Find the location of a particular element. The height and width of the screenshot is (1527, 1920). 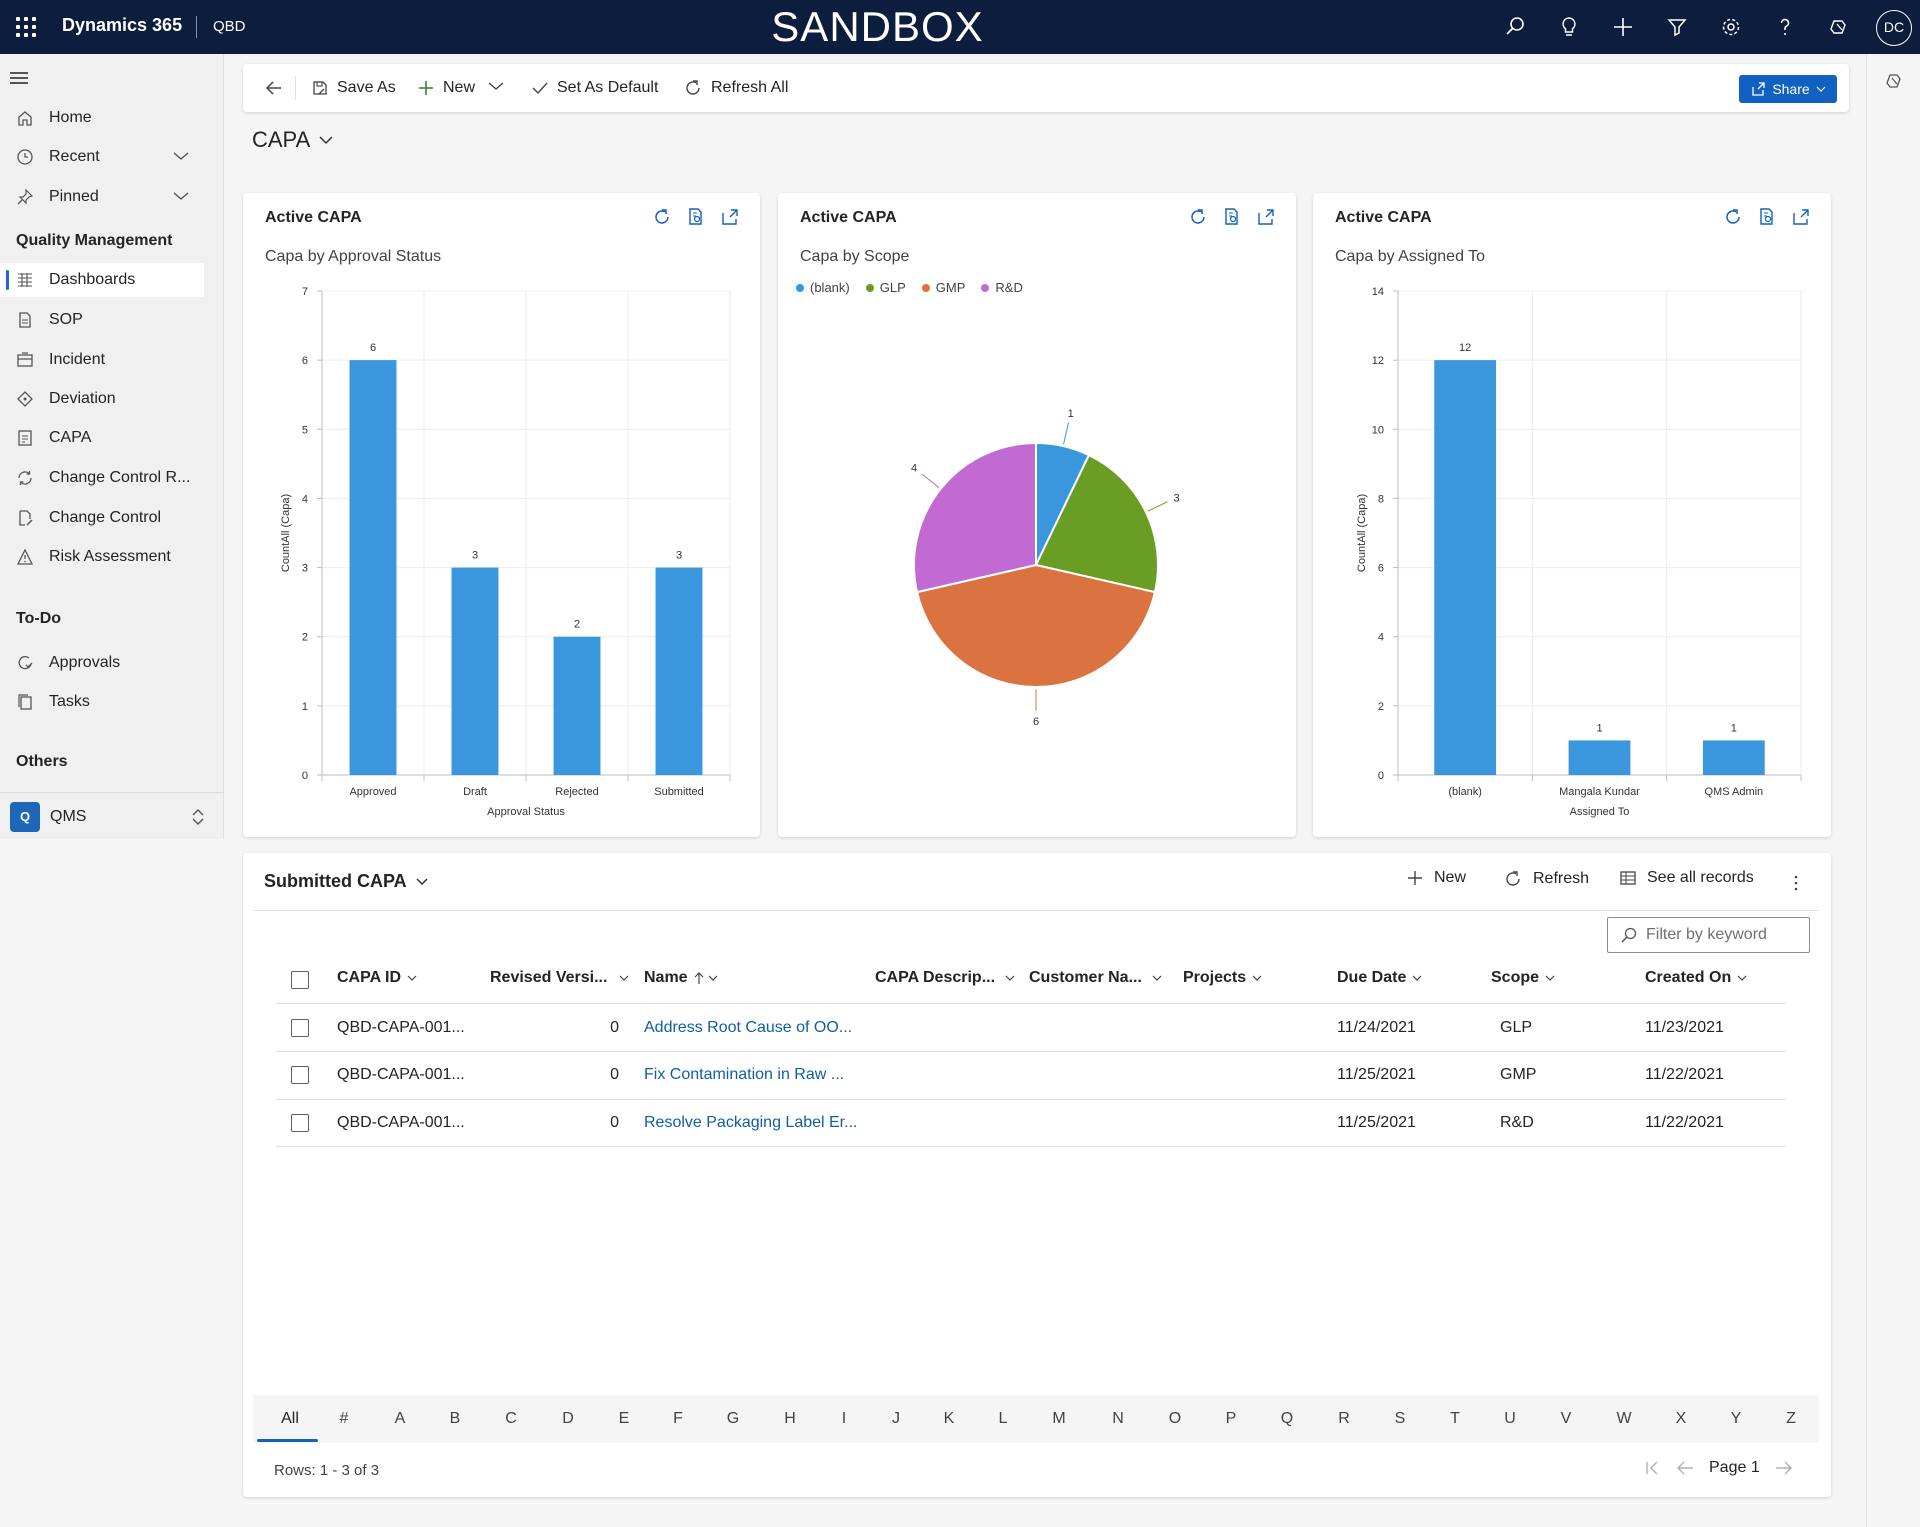

sidebar-item-home: Home is located at coordinates (102, 118).